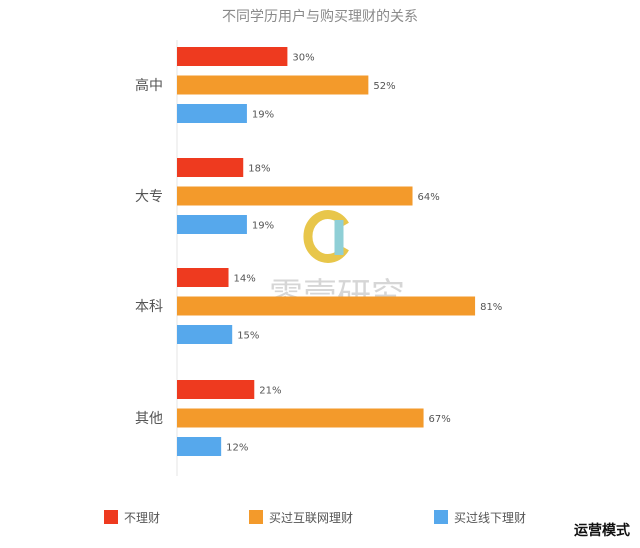 The height and width of the screenshot is (548, 640). What do you see at coordinates (270, 391) in the screenshot?
I see `bar-value-label: 21%` at bounding box center [270, 391].